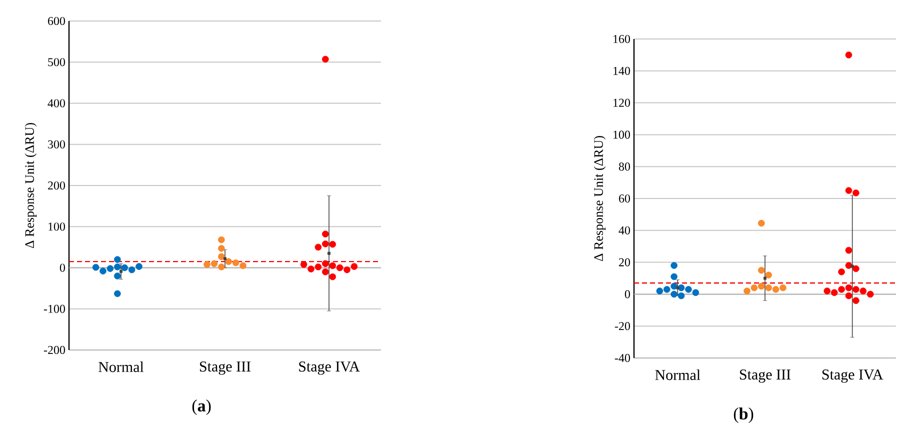  What do you see at coordinates (624, 262) in the screenshot?
I see `y-tick-label: 20` at bounding box center [624, 262].